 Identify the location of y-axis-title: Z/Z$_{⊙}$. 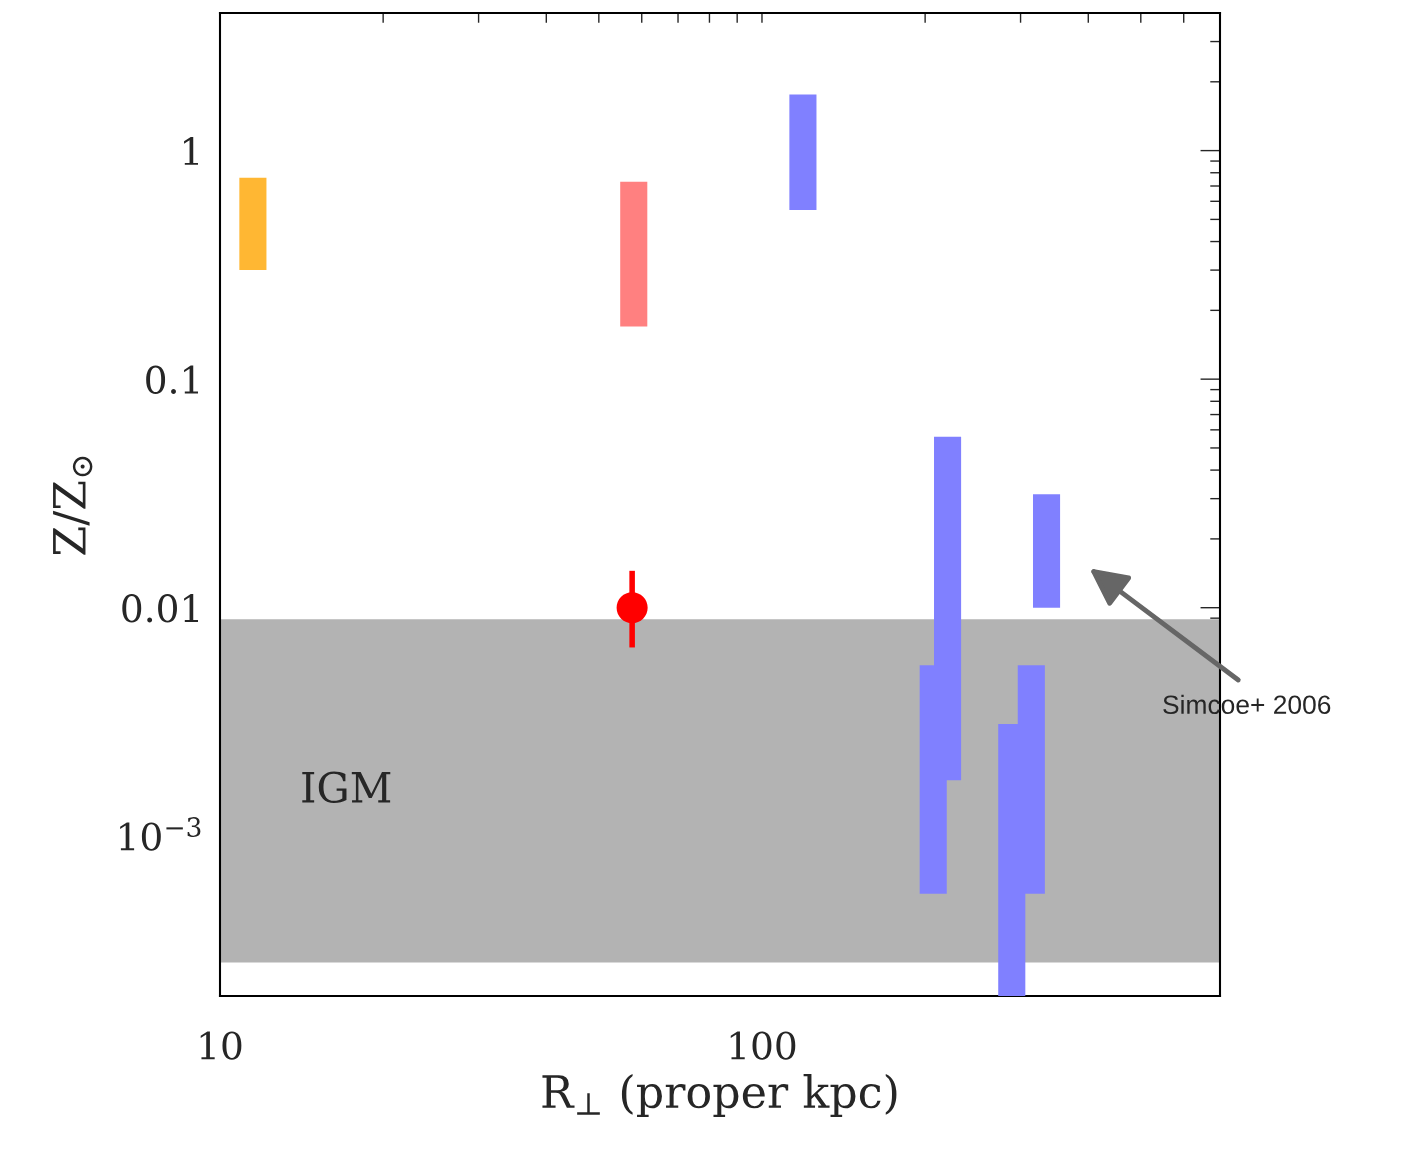
(73, 505).